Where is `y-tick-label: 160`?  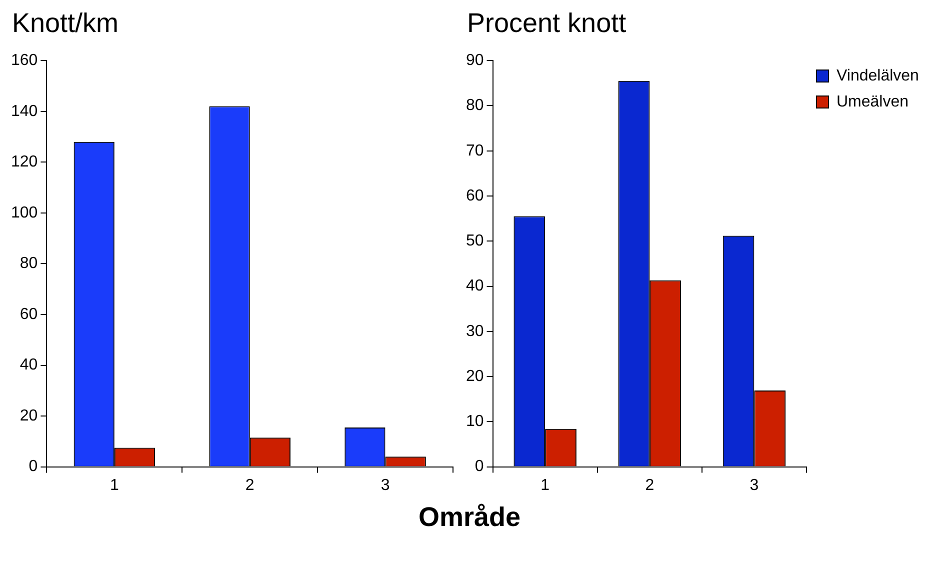
y-tick-label: 160 is located at coordinates (24, 61).